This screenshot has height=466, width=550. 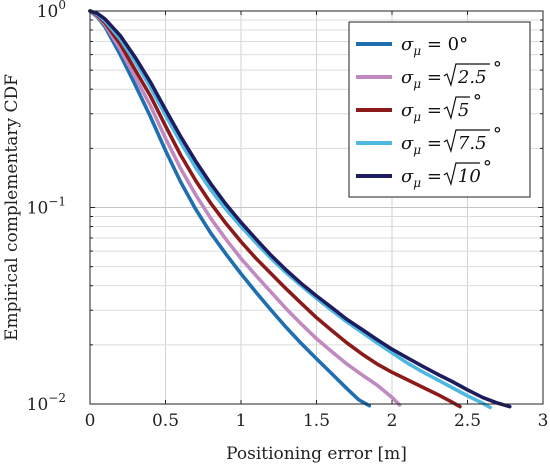 What do you see at coordinates (392, 421) in the screenshot?
I see `x-tick-label: 2` at bounding box center [392, 421].